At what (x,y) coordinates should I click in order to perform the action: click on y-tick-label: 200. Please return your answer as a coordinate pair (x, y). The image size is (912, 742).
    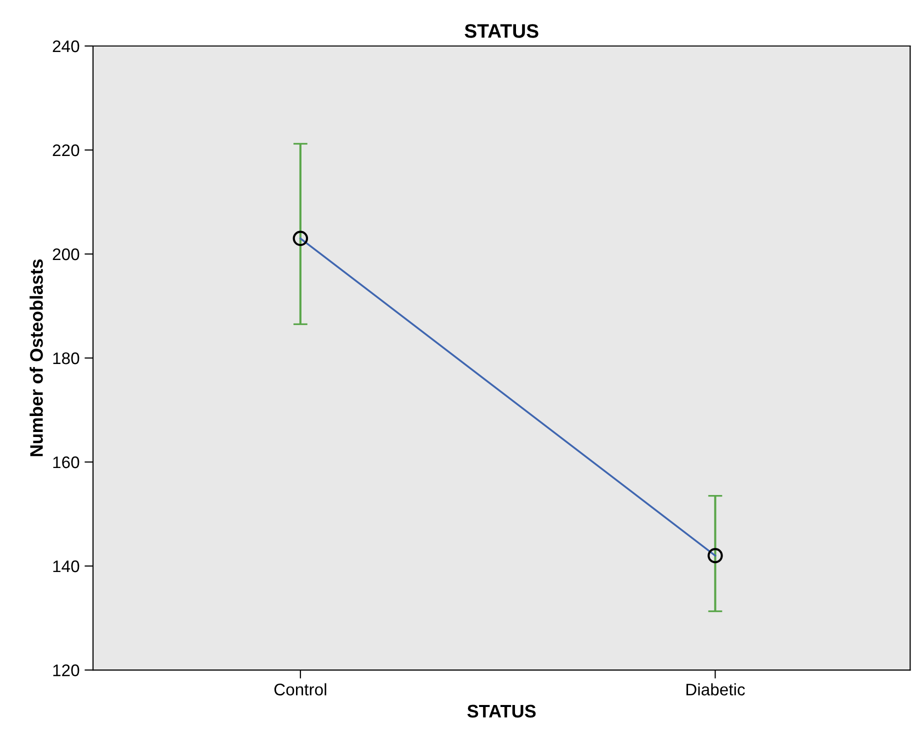
    Looking at the image, I should click on (66, 254).